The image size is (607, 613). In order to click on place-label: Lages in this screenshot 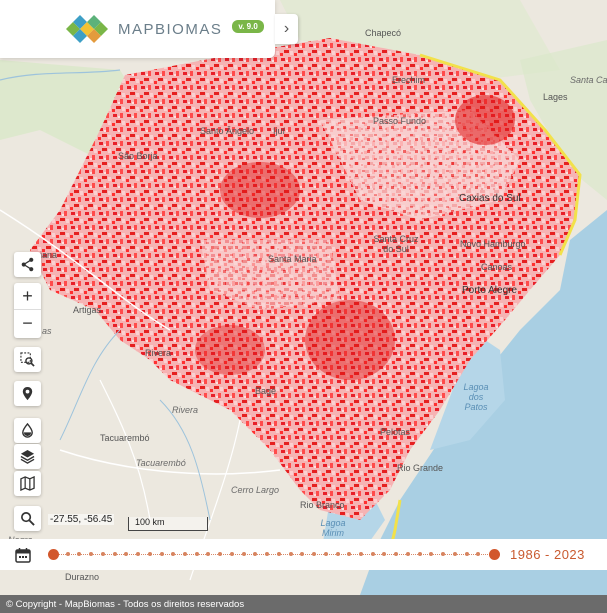, I will do `click(555, 97)`.